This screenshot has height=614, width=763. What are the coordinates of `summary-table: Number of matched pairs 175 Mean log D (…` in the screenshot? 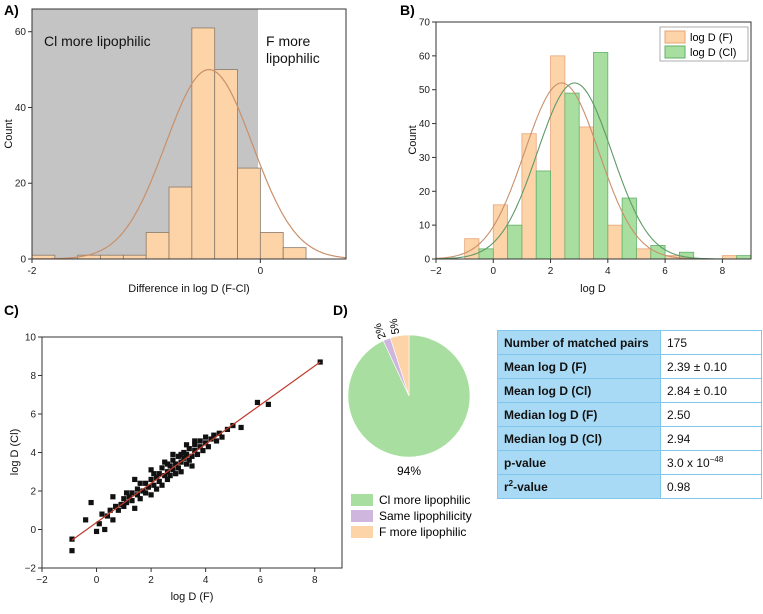 It's located at (629, 414).